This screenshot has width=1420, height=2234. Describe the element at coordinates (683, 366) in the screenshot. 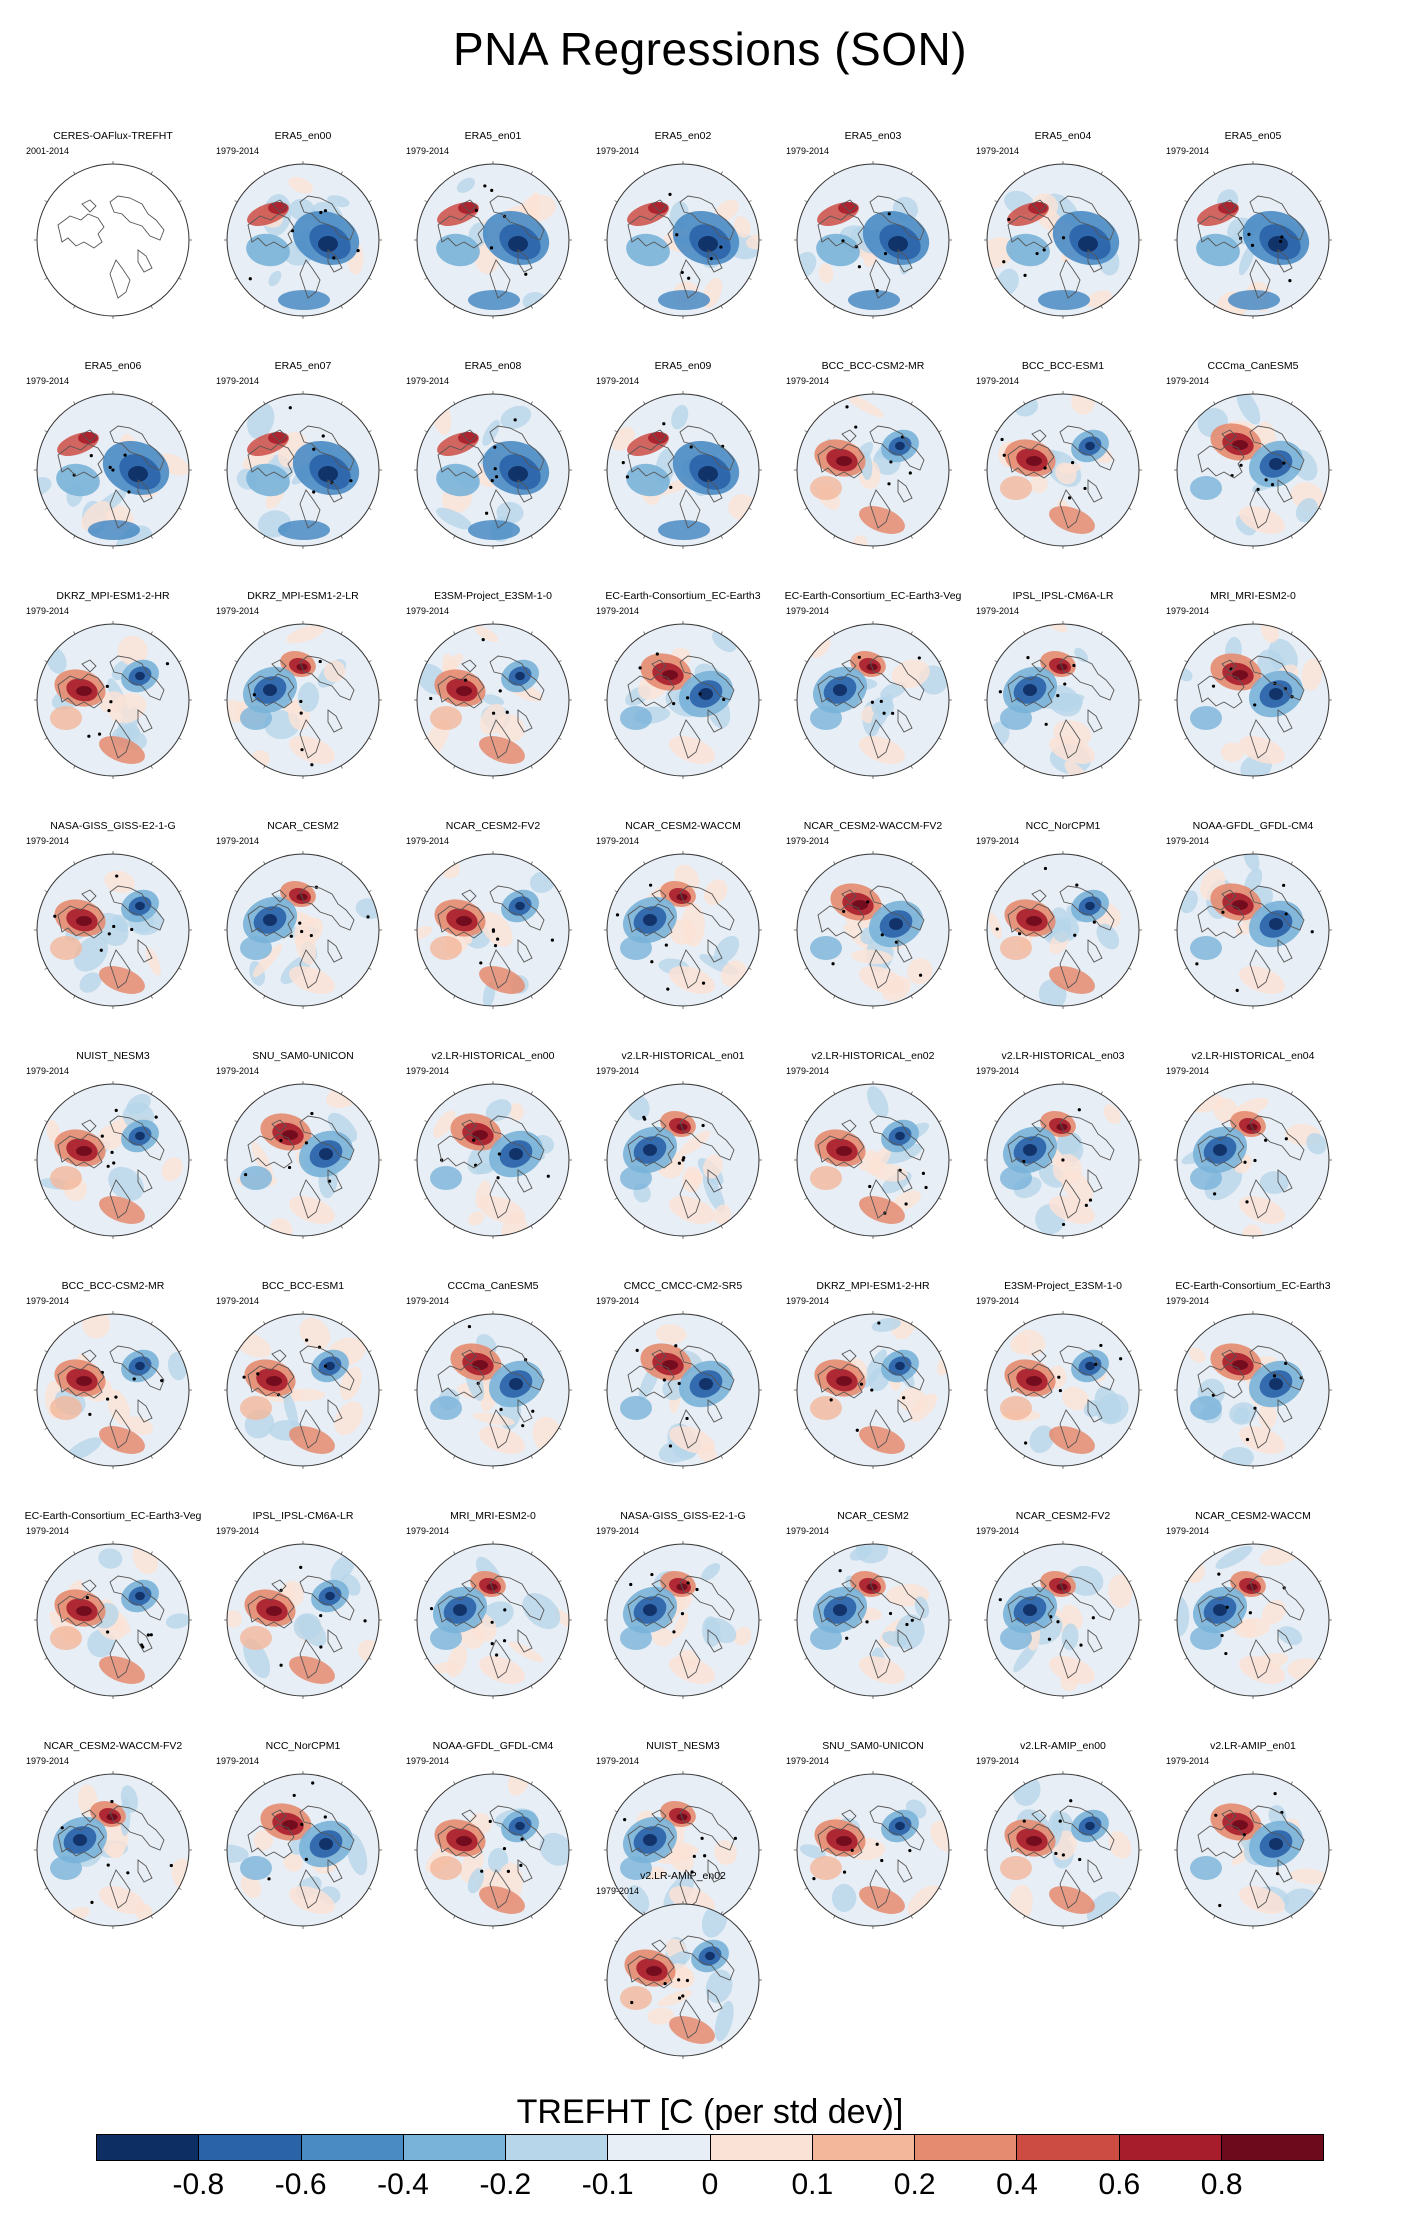

I see `panel-title: ERA5_en09` at that location.